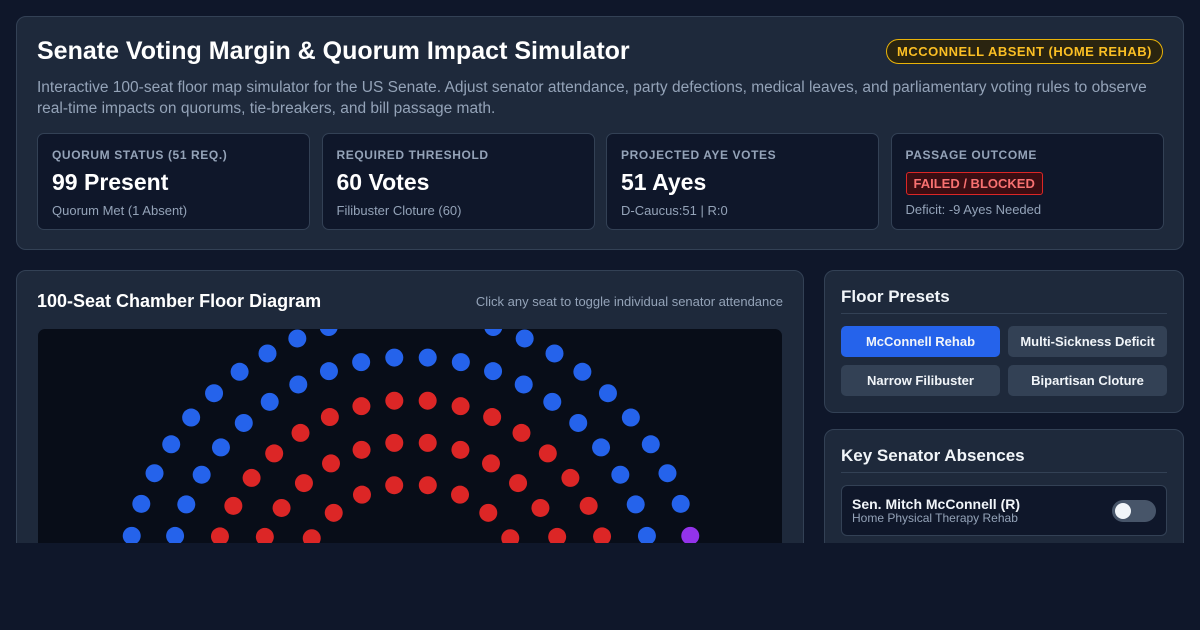 The height and width of the screenshot is (630, 1200). Describe the element at coordinates (920, 341) in the screenshot. I see `preset-button: McConnell Rehab` at that location.